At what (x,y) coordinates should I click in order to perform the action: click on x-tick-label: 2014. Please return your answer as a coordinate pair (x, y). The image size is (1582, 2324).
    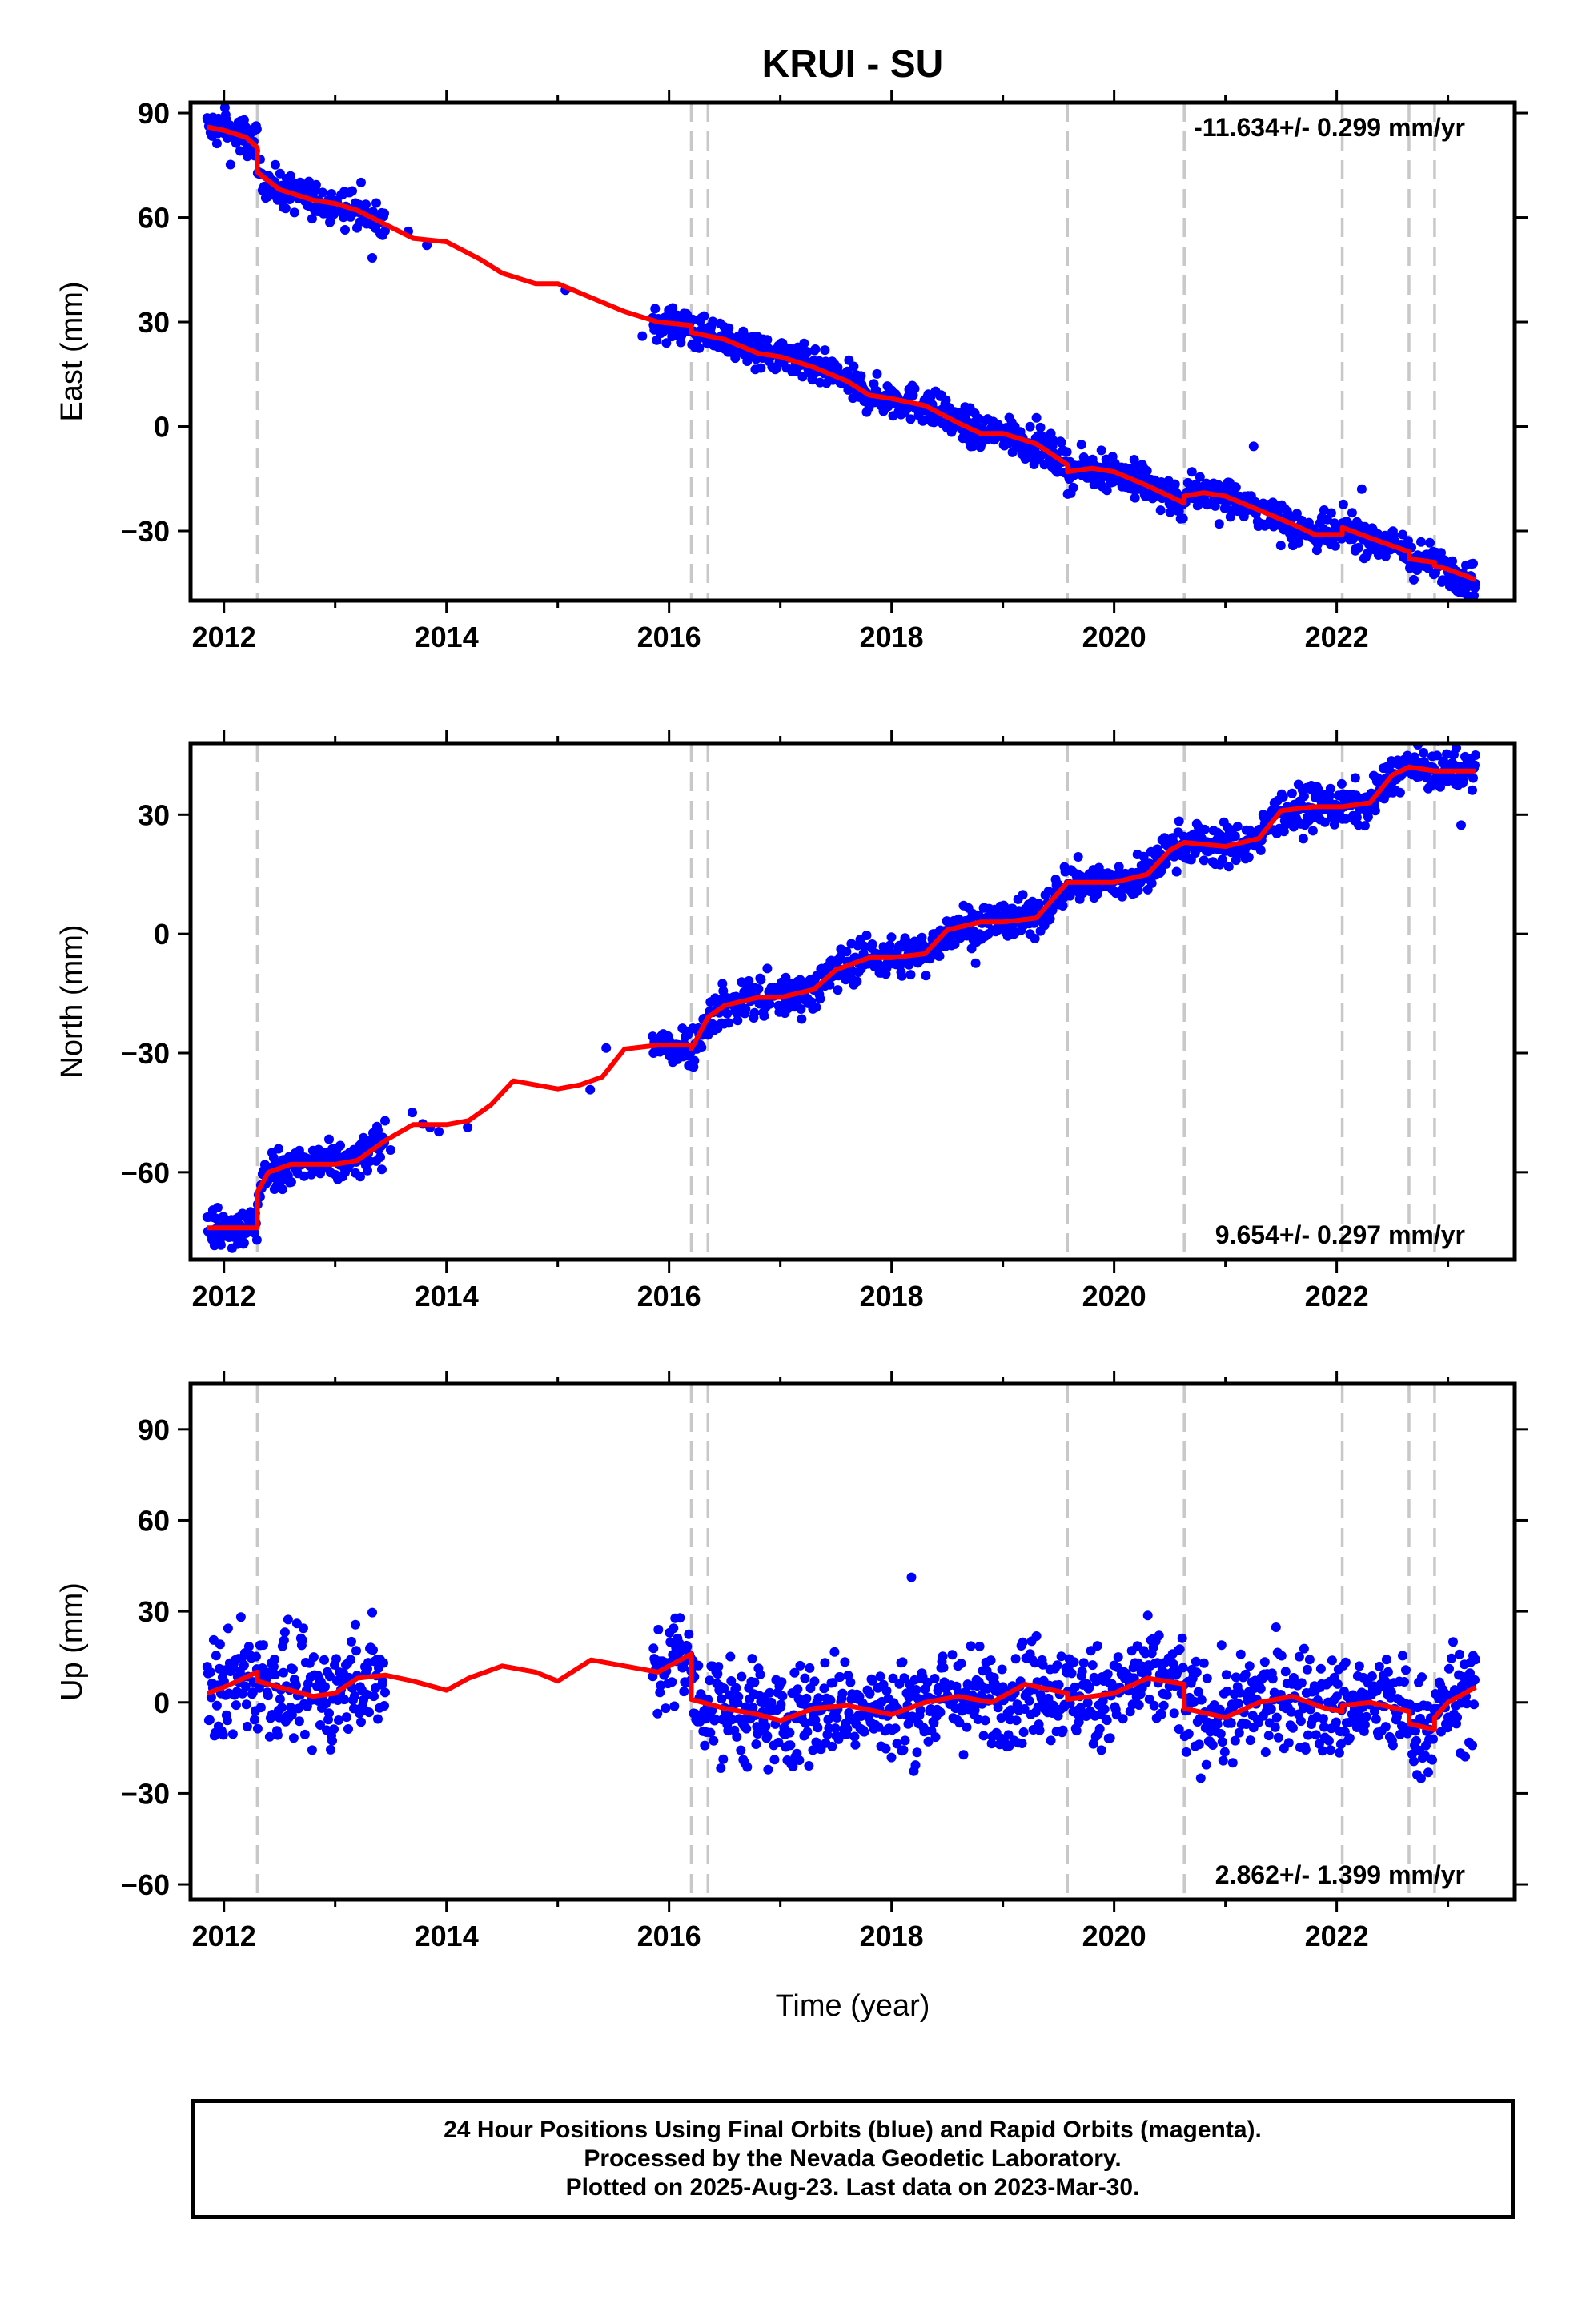
    Looking at the image, I should click on (447, 1936).